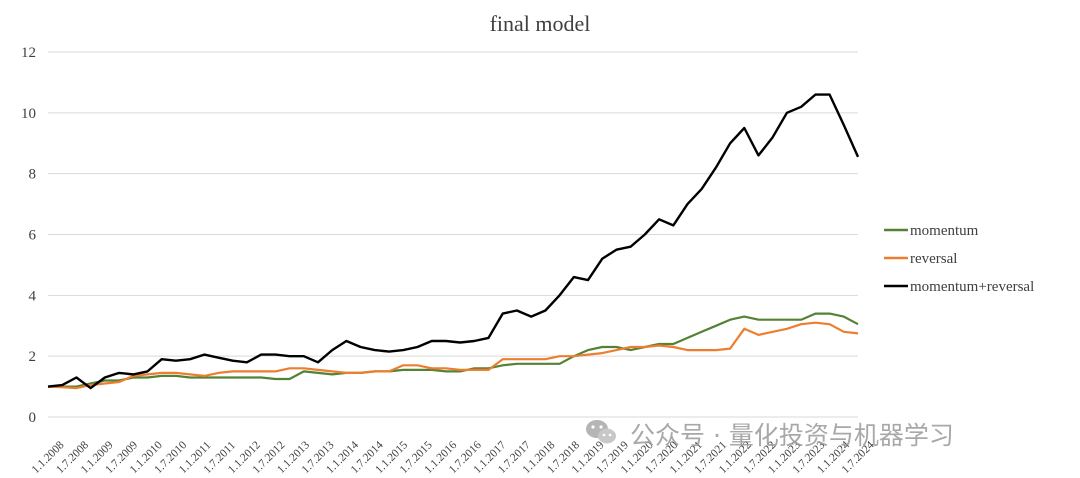 Image resolution: width=1080 pixels, height=478 pixels. Describe the element at coordinates (33, 418) in the screenshot. I see `y-tick-label: 0` at that location.